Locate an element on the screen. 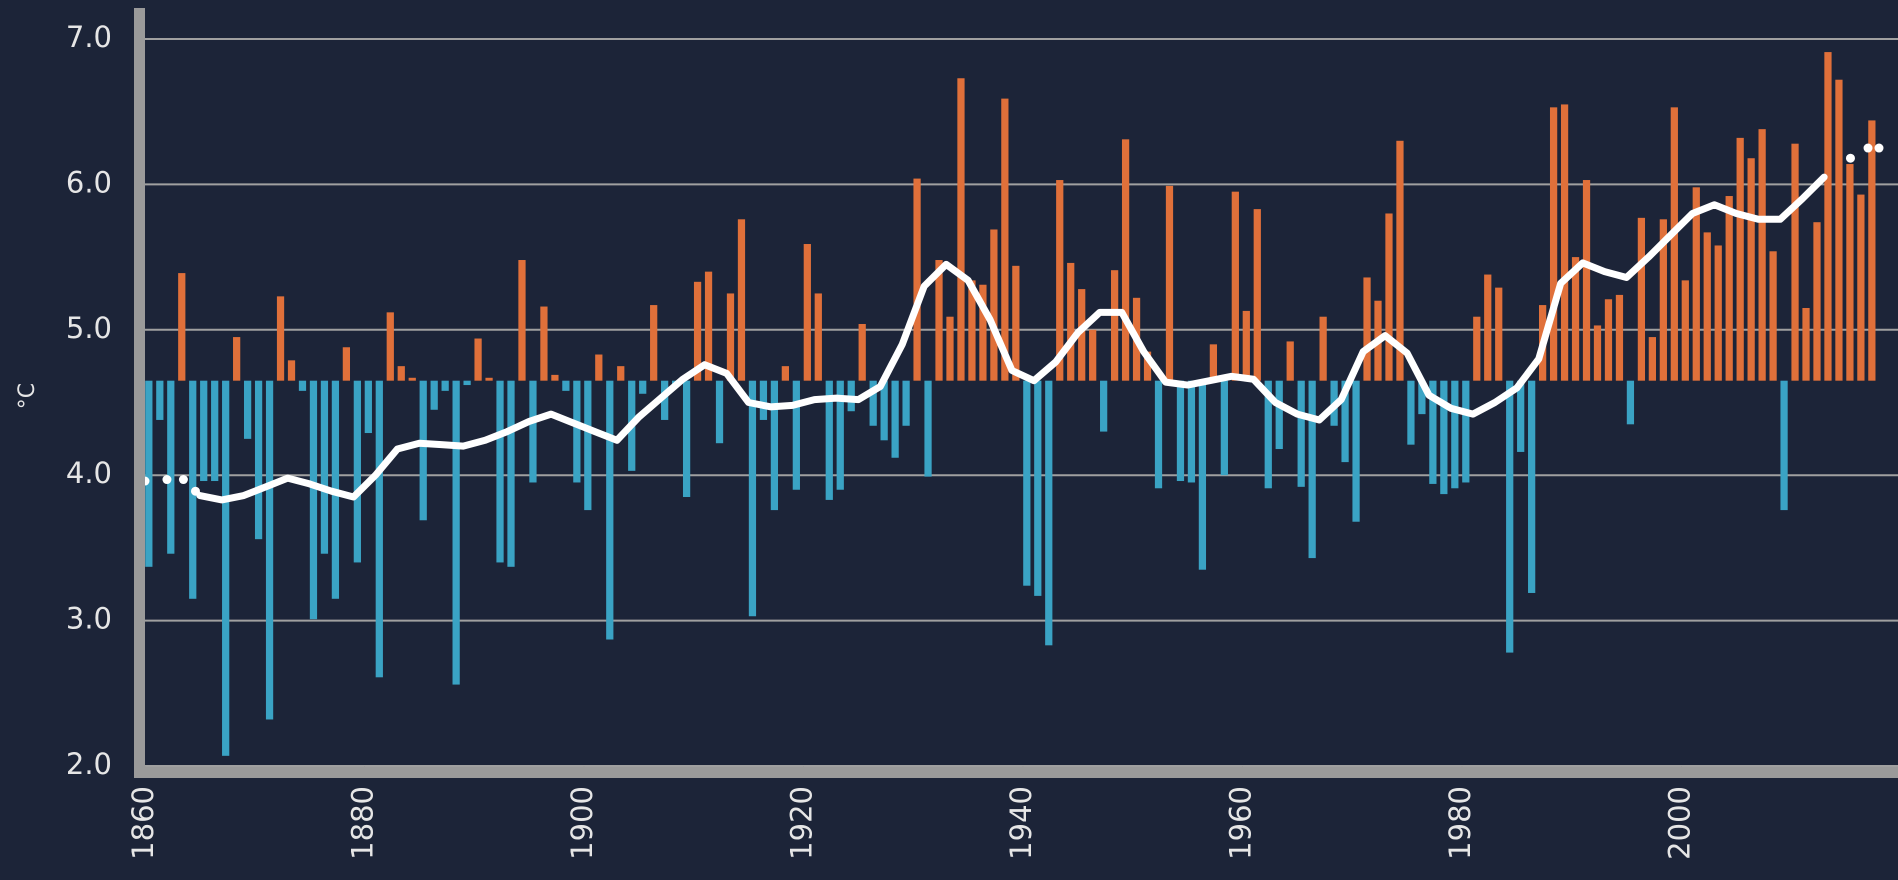 This screenshot has height=880, width=1898. x-tick-label: 1900 is located at coordinates (582, 823).